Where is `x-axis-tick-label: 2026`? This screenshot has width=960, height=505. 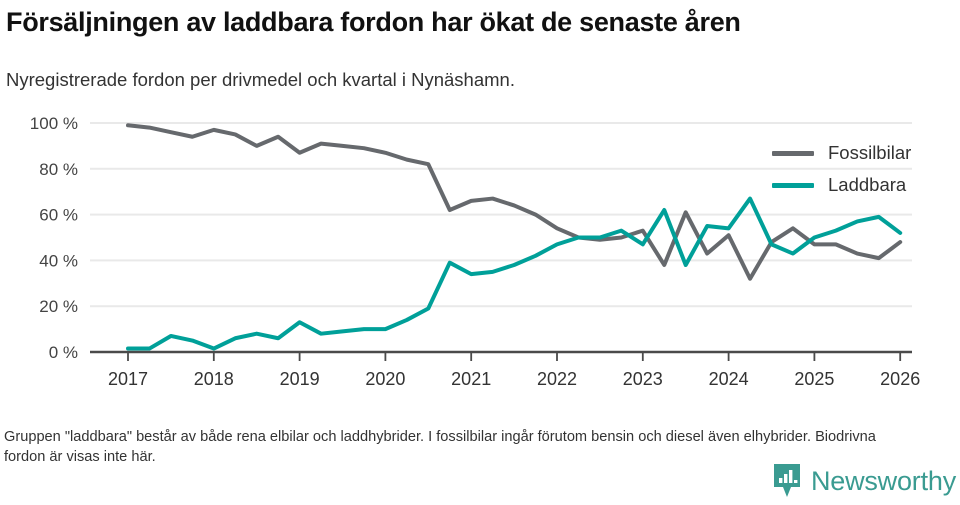 x-axis-tick-label: 2026 is located at coordinates (900, 379).